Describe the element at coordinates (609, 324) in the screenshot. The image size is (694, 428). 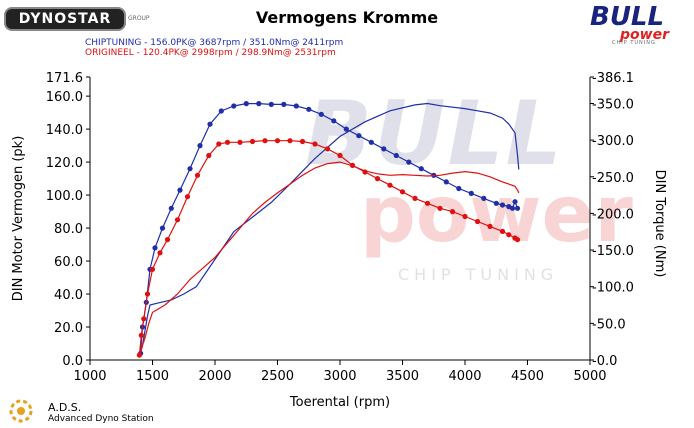
I see `y-right-tick-label: -50.0` at that location.